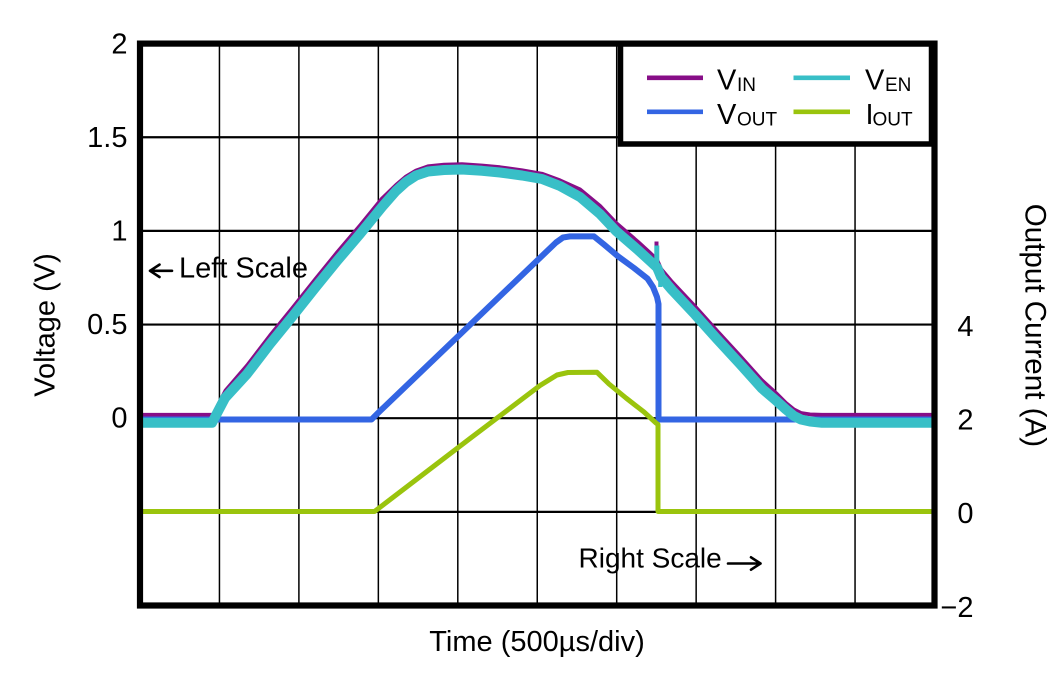  I want to click on svg-text: Voltage (V), so click(45, 324).